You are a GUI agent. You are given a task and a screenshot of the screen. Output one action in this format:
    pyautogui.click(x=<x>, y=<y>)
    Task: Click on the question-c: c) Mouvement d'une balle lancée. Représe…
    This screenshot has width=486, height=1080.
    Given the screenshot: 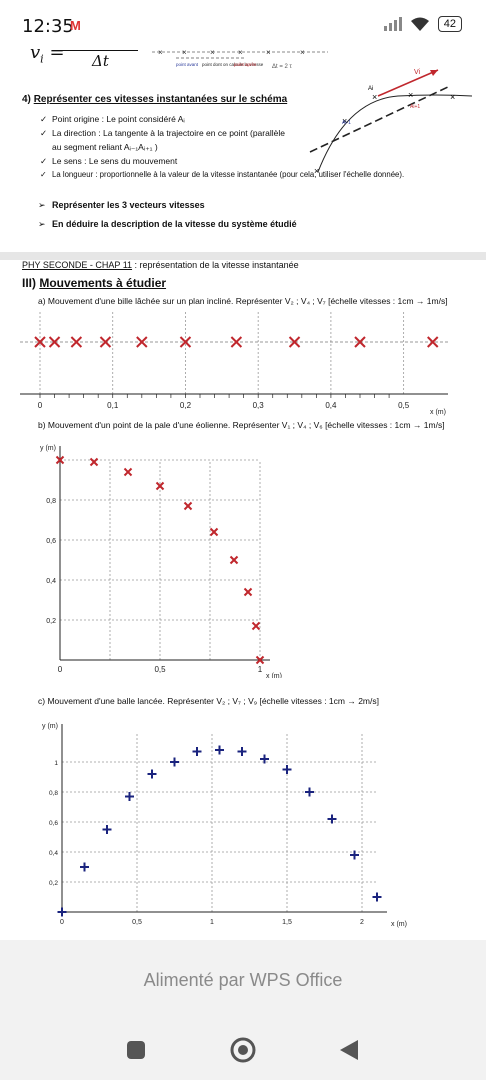 What is the action you would take?
    pyautogui.click(x=208, y=701)
    